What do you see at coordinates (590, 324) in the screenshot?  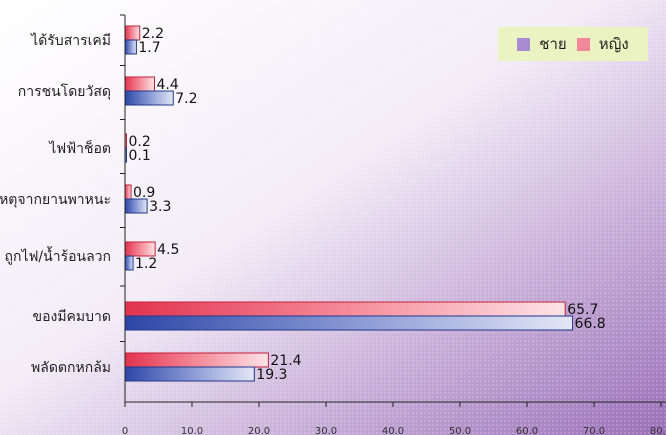 I see `data-label-male: 66.8` at bounding box center [590, 324].